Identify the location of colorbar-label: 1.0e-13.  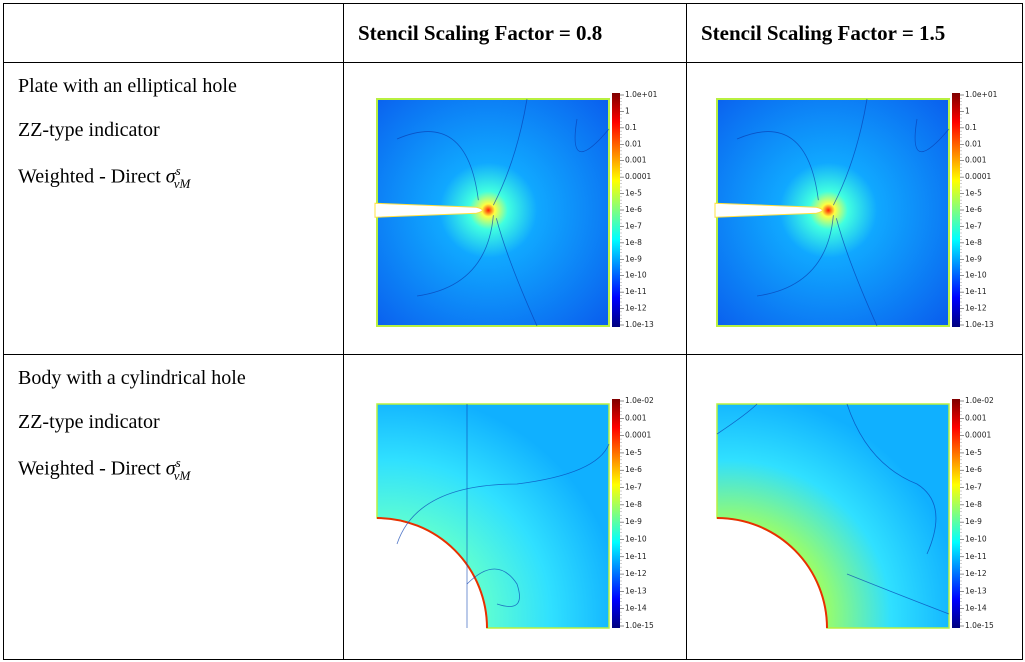
(979, 324).